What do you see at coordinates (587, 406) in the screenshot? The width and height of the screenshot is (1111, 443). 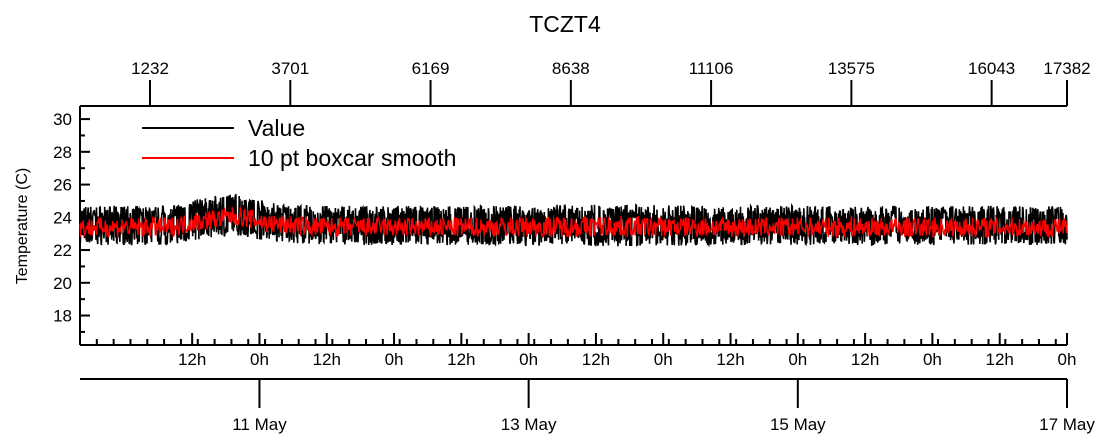 I see `date-axis: 11 May 13 May 15 May 17 May` at bounding box center [587, 406].